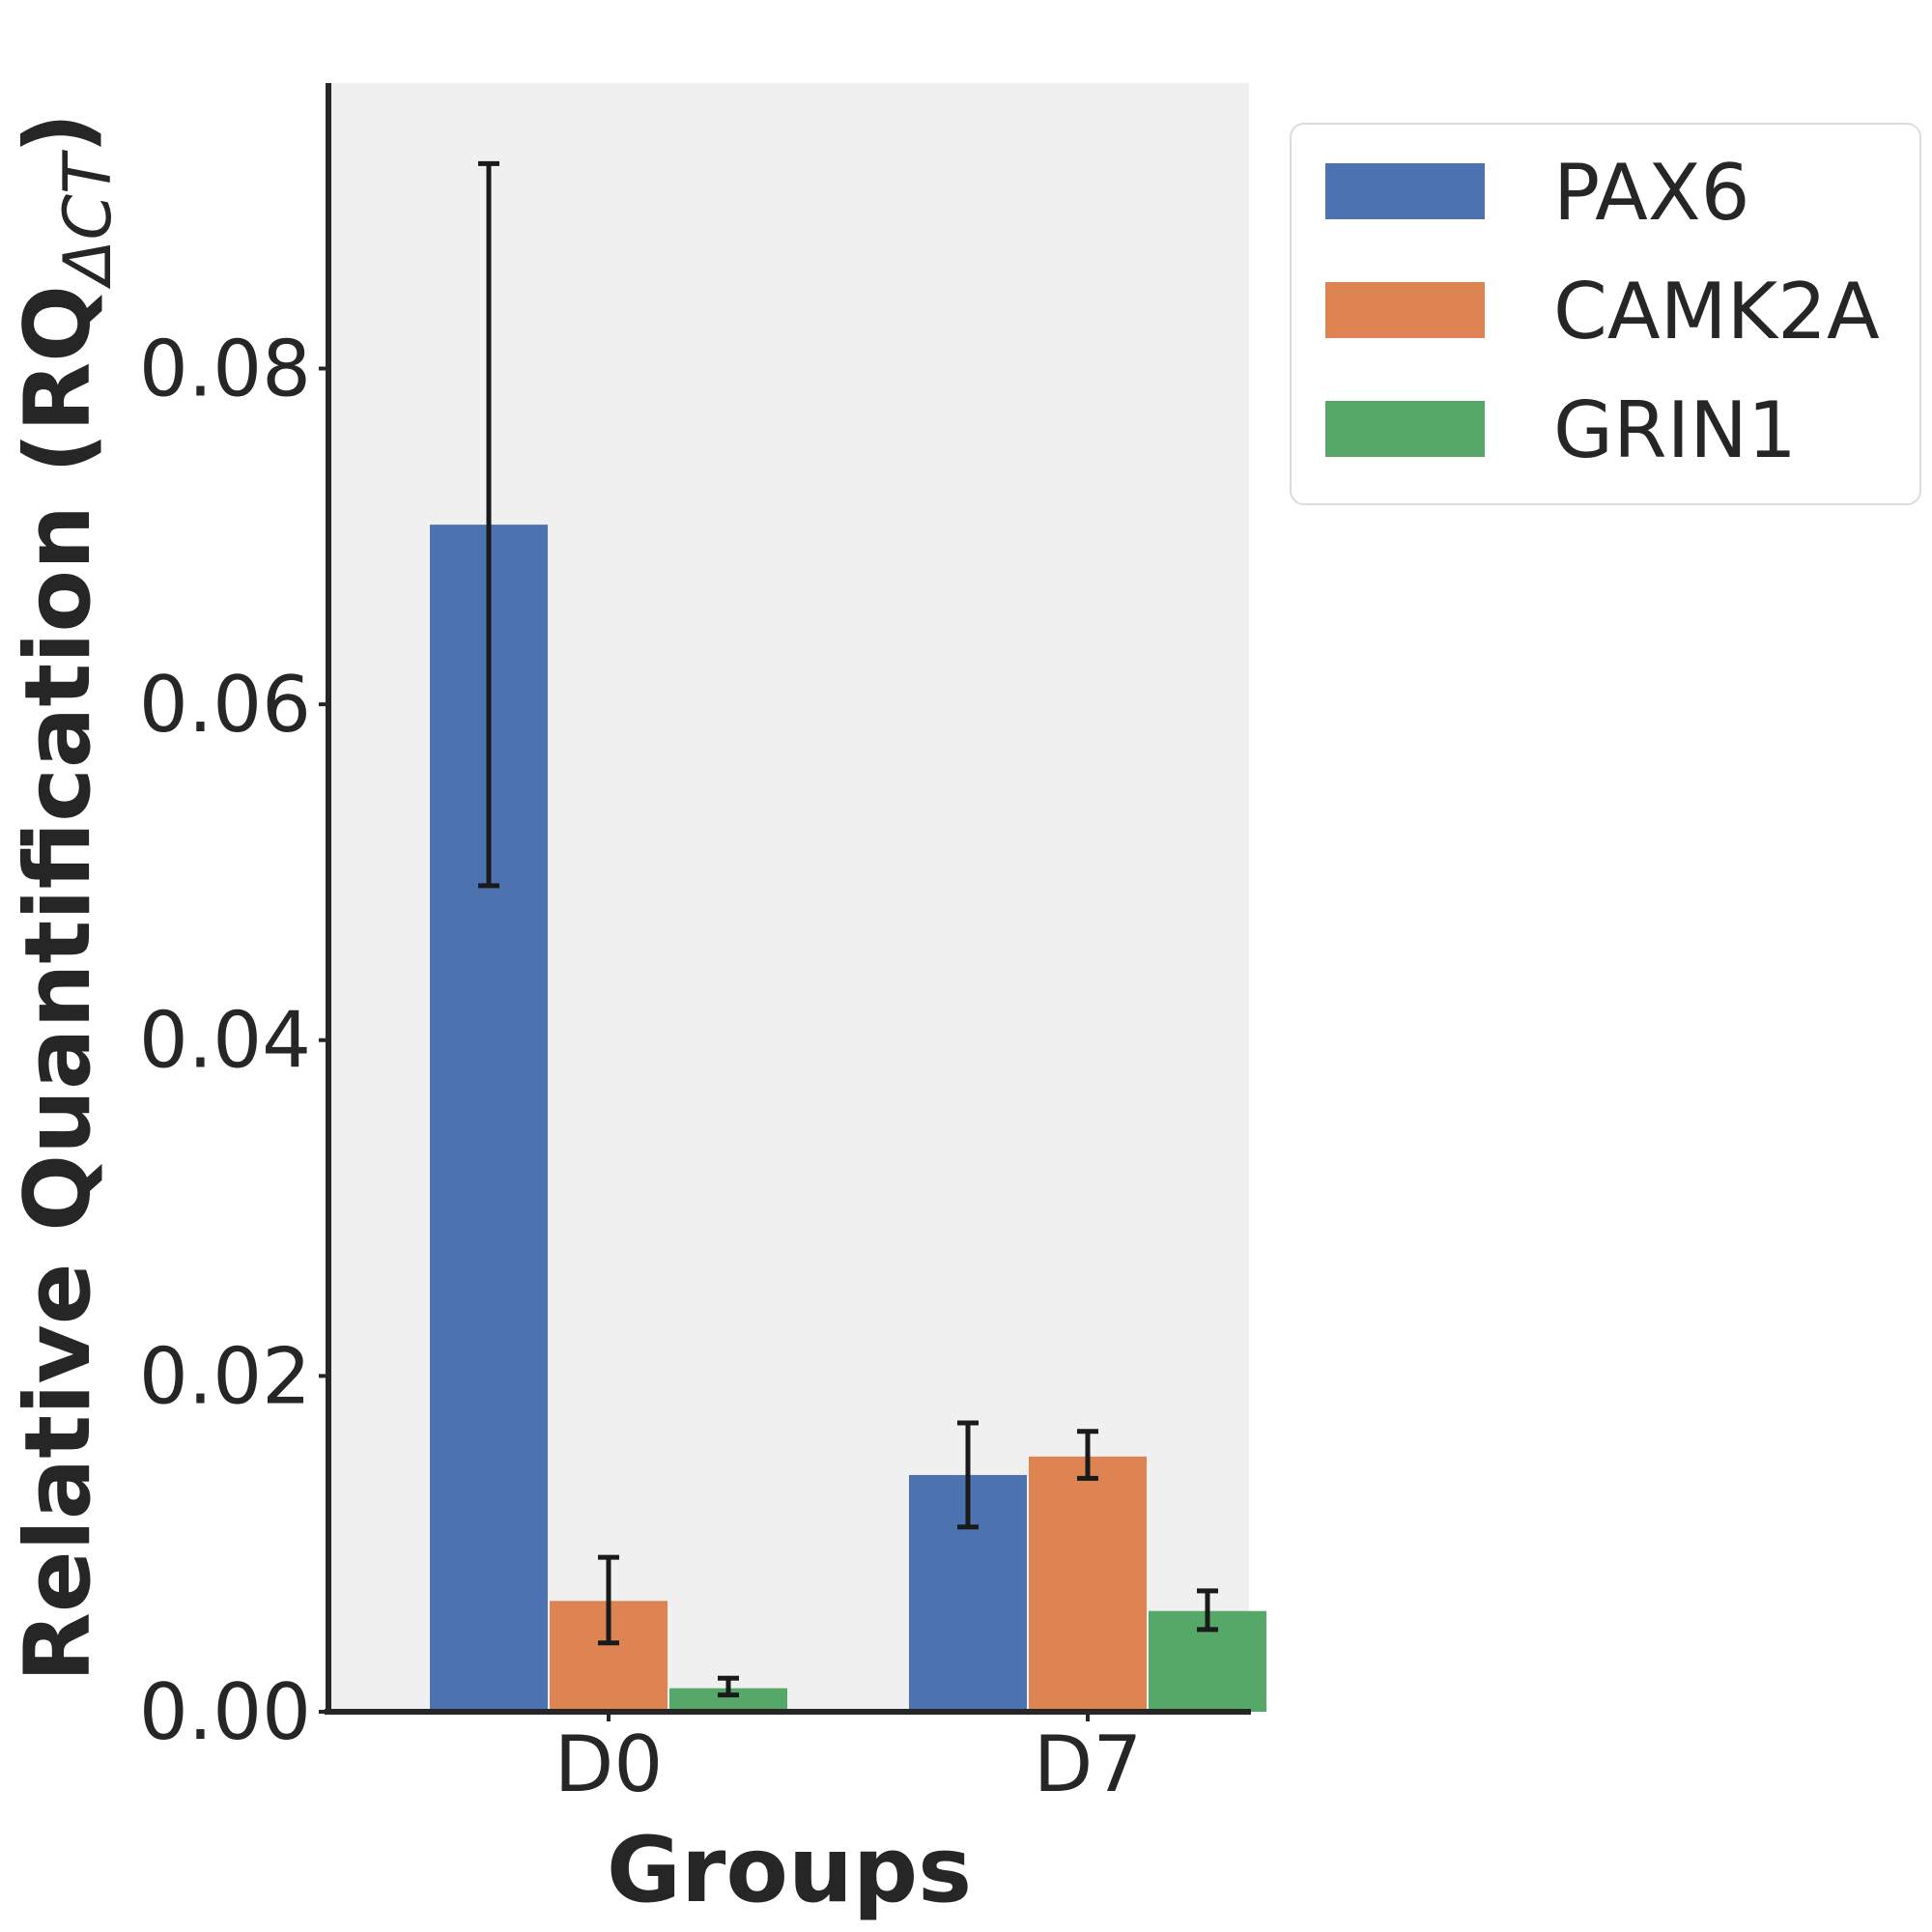  I want to click on x-axis-title: Groups, so click(789, 1870).